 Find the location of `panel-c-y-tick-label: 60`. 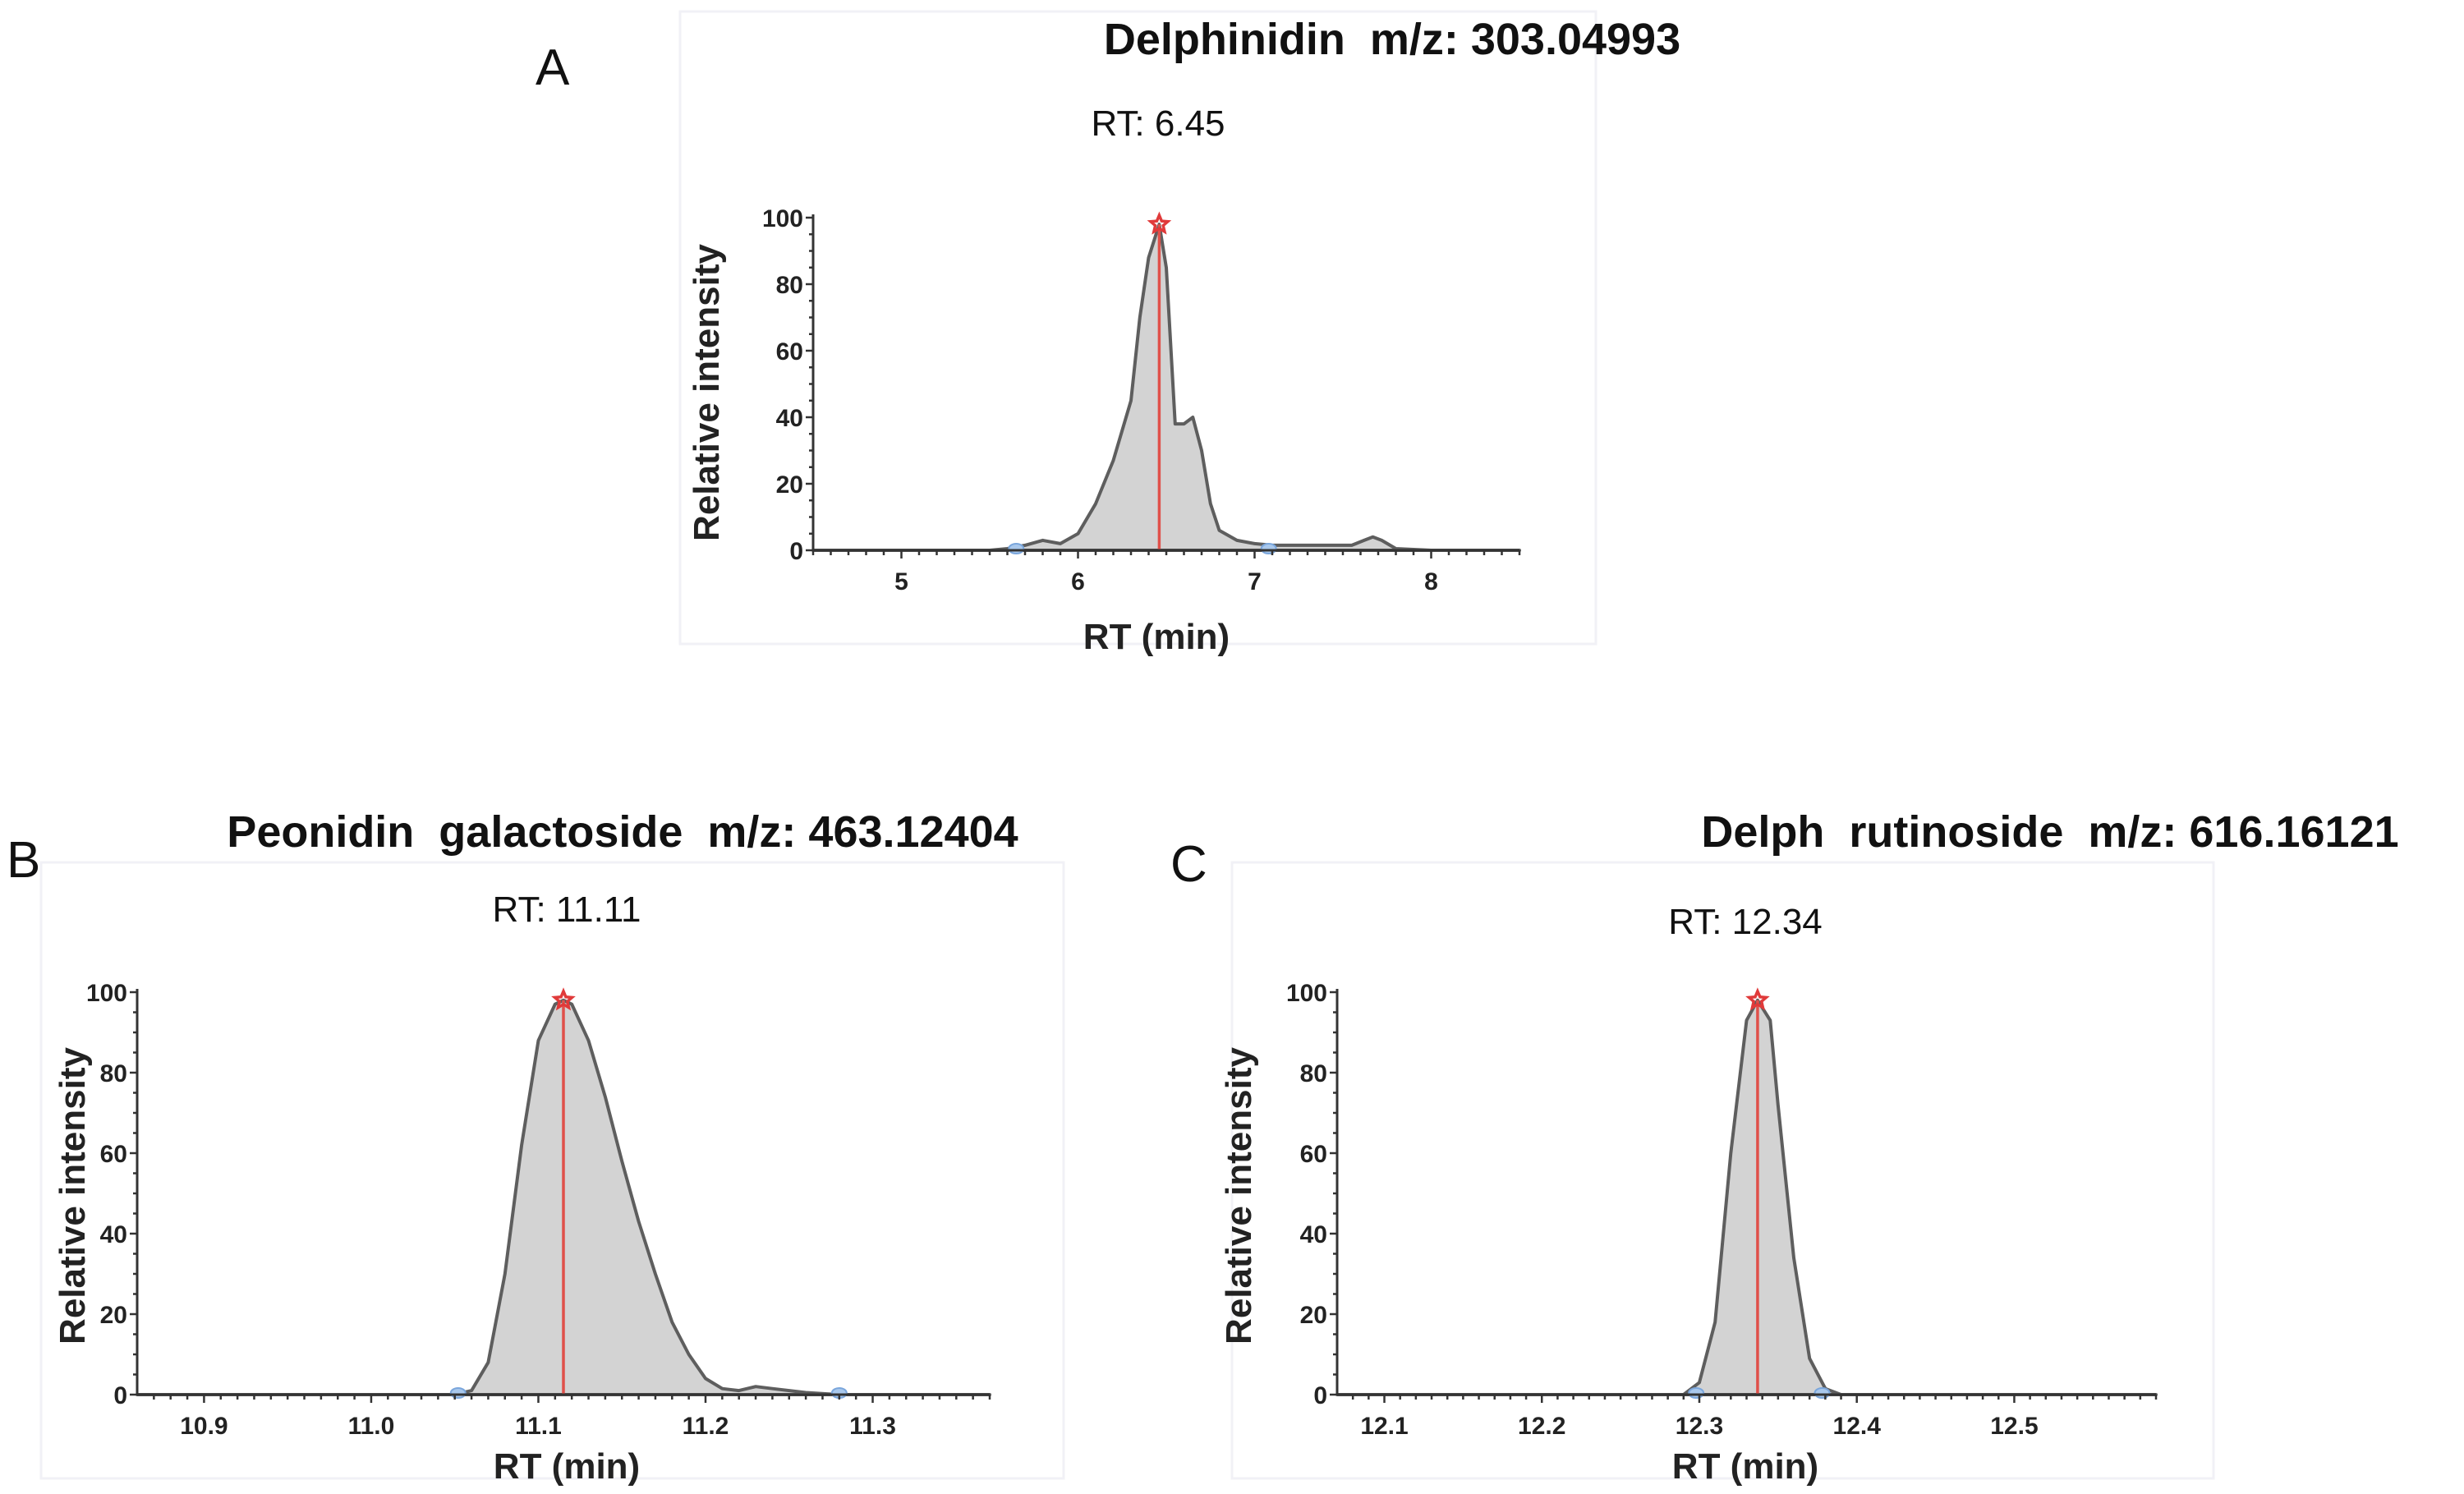

panel-c-y-tick-label: 60 is located at coordinates (1313, 1154).